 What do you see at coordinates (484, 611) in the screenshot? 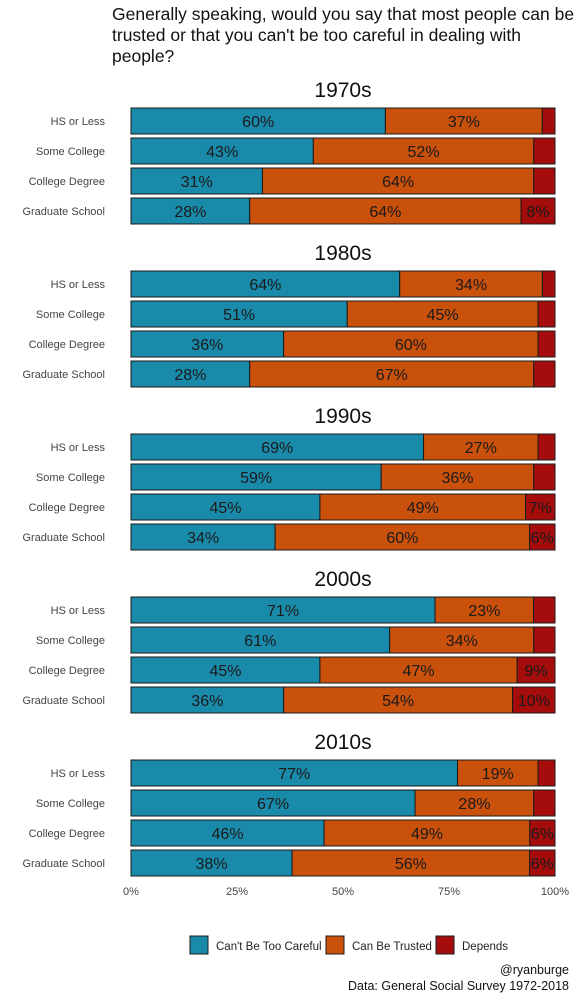
I see `data-label: 23%` at bounding box center [484, 611].